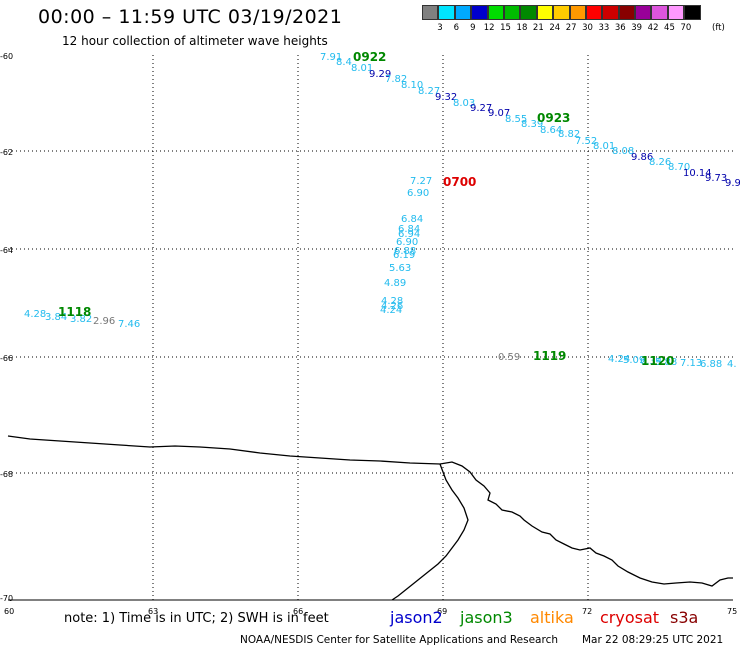  What do you see at coordinates (400, 268) in the screenshot?
I see `wave-height-value: 5.63` at bounding box center [400, 268].